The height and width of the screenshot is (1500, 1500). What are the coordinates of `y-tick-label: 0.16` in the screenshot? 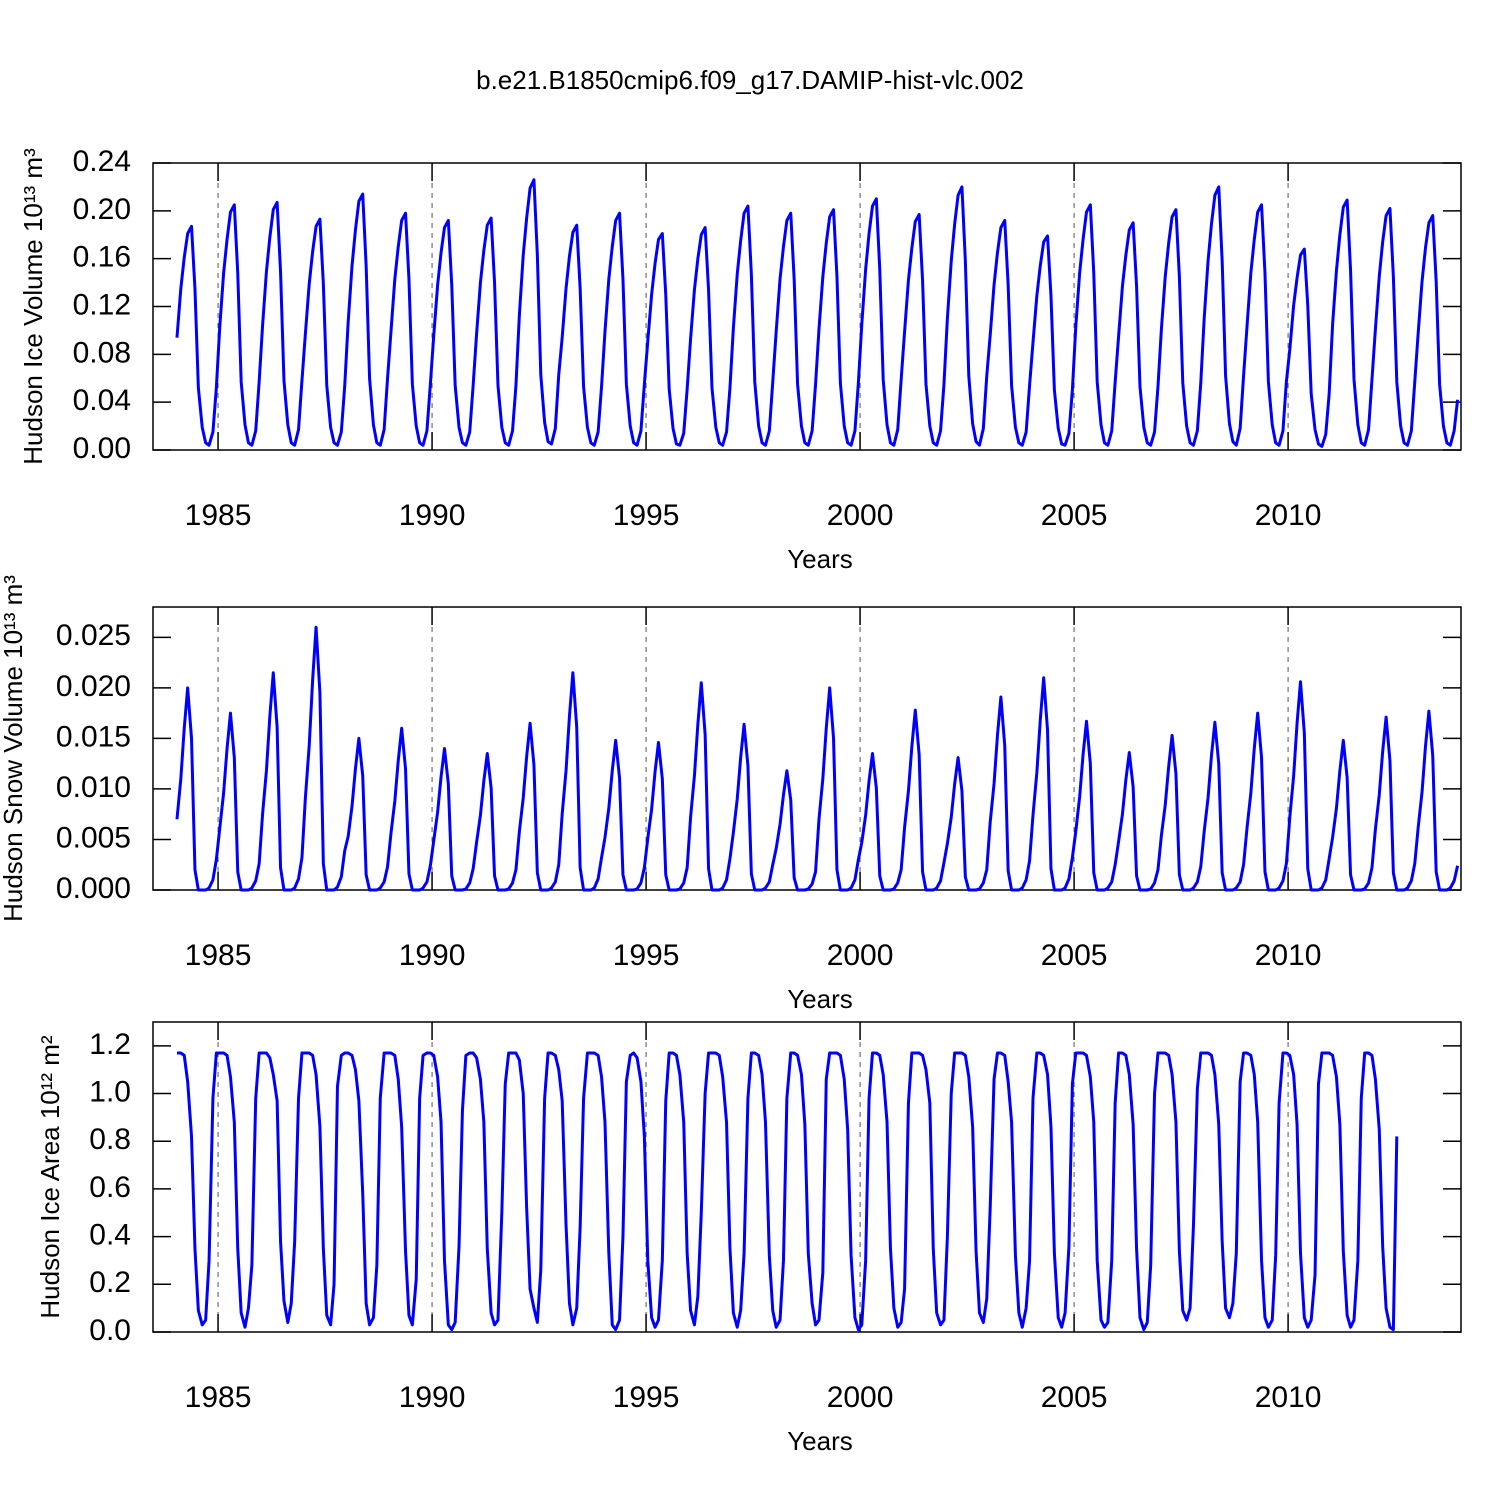 It's located at (102, 257).